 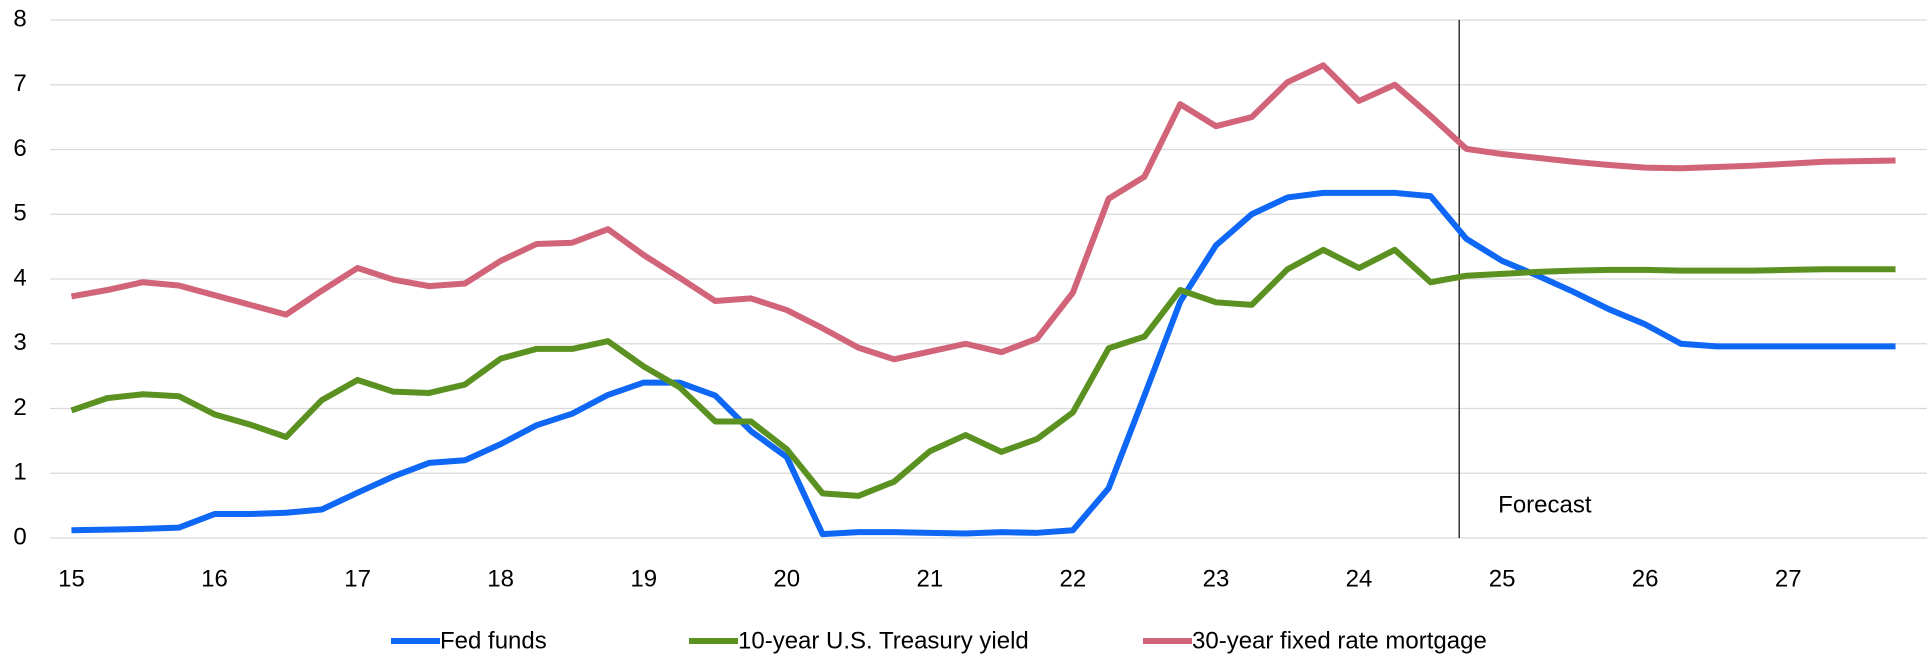 I want to click on x-tick-label: 19, so click(x=643, y=578).